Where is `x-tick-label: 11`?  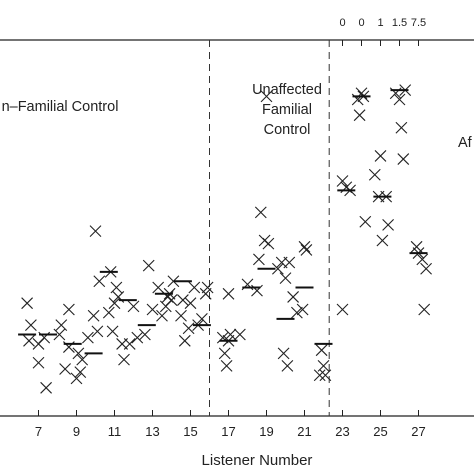
x-tick-label: 11 is located at coordinates (115, 431).